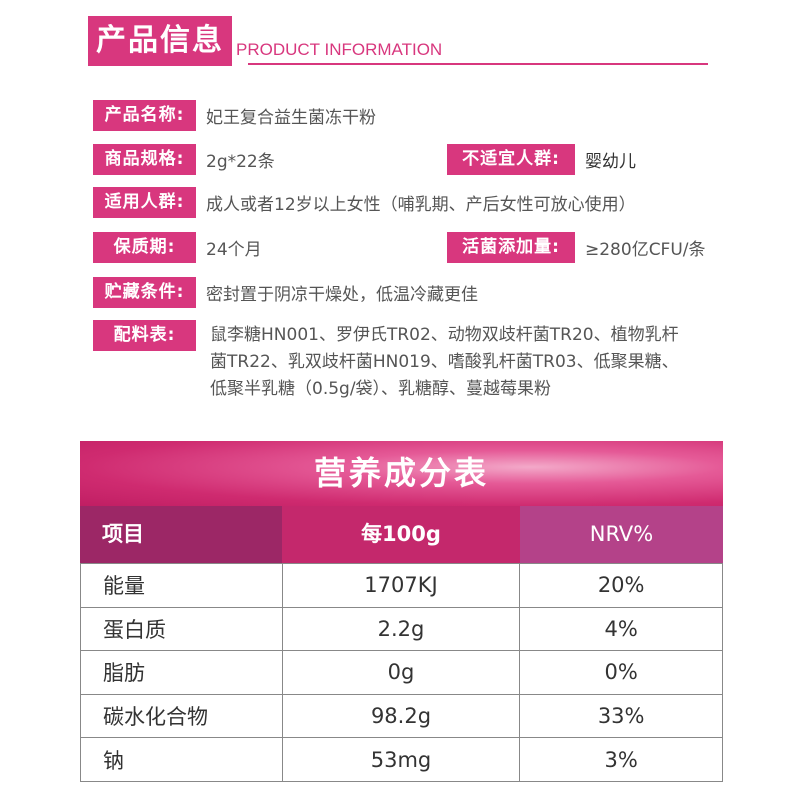  What do you see at coordinates (381, 389) in the screenshot?
I see `ingredients-line: 低聚半乳糖（0.5g/袋）、乳糖醇、蔓越莓果粉` at bounding box center [381, 389].